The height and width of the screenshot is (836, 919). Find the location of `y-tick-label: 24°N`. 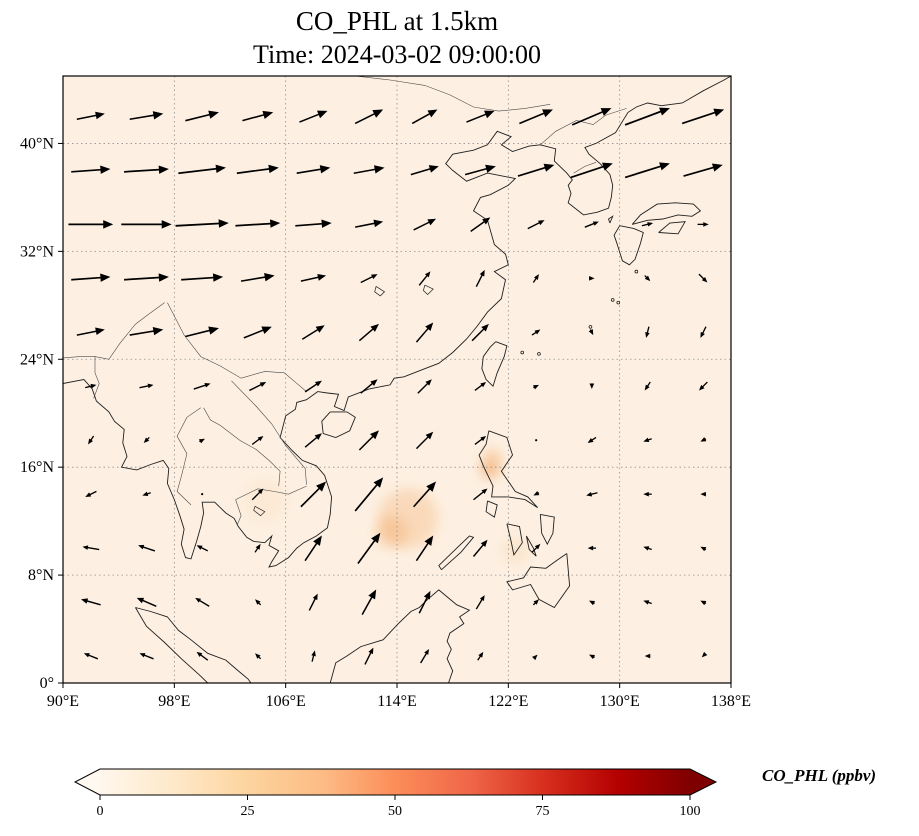

y-tick-label: 24°N is located at coordinates (37, 359).